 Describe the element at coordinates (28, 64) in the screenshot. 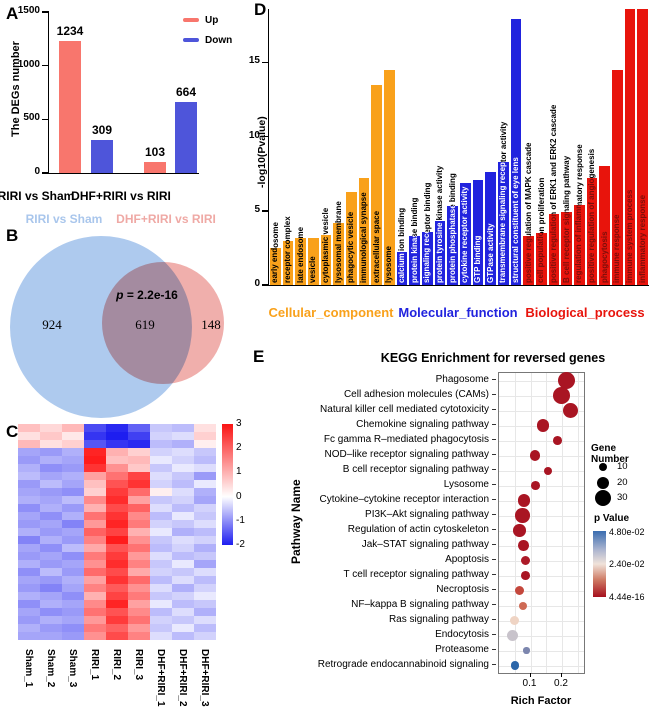

I see `a-y-tick-label: 1000` at that location.